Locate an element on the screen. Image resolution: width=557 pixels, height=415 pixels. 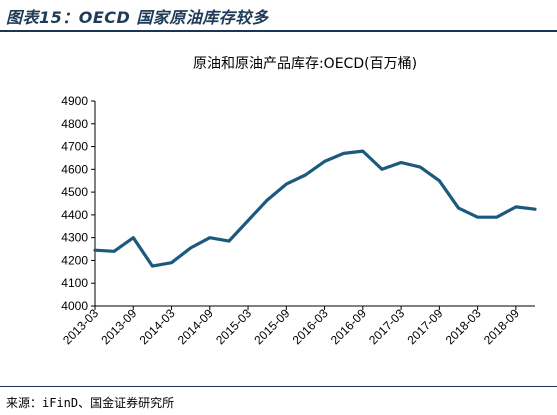
x-tick-label: 2017-09 is located at coordinates (424, 326).